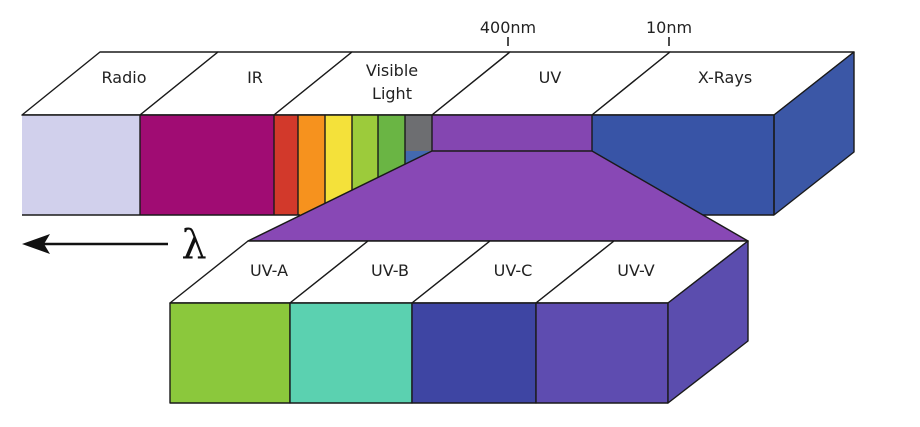 This screenshot has width=920, height=427. Describe the element at coordinates (636, 270) in the screenshot. I see `uvv-label: UV-V` at that location.